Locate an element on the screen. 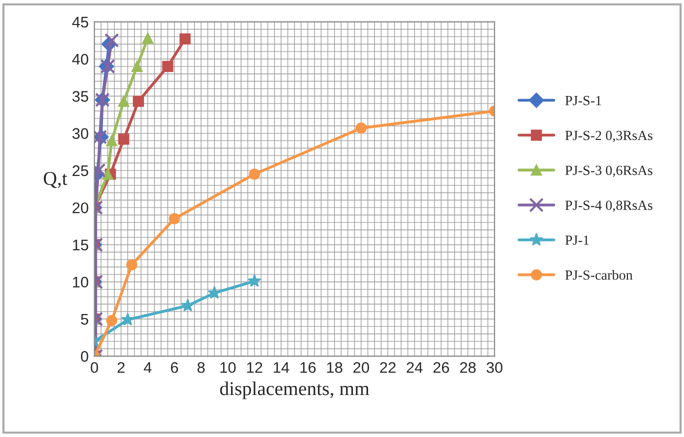 This screenshot has width=684, height=437. x-tick-label: 8 is located at coordinates (201, 367).